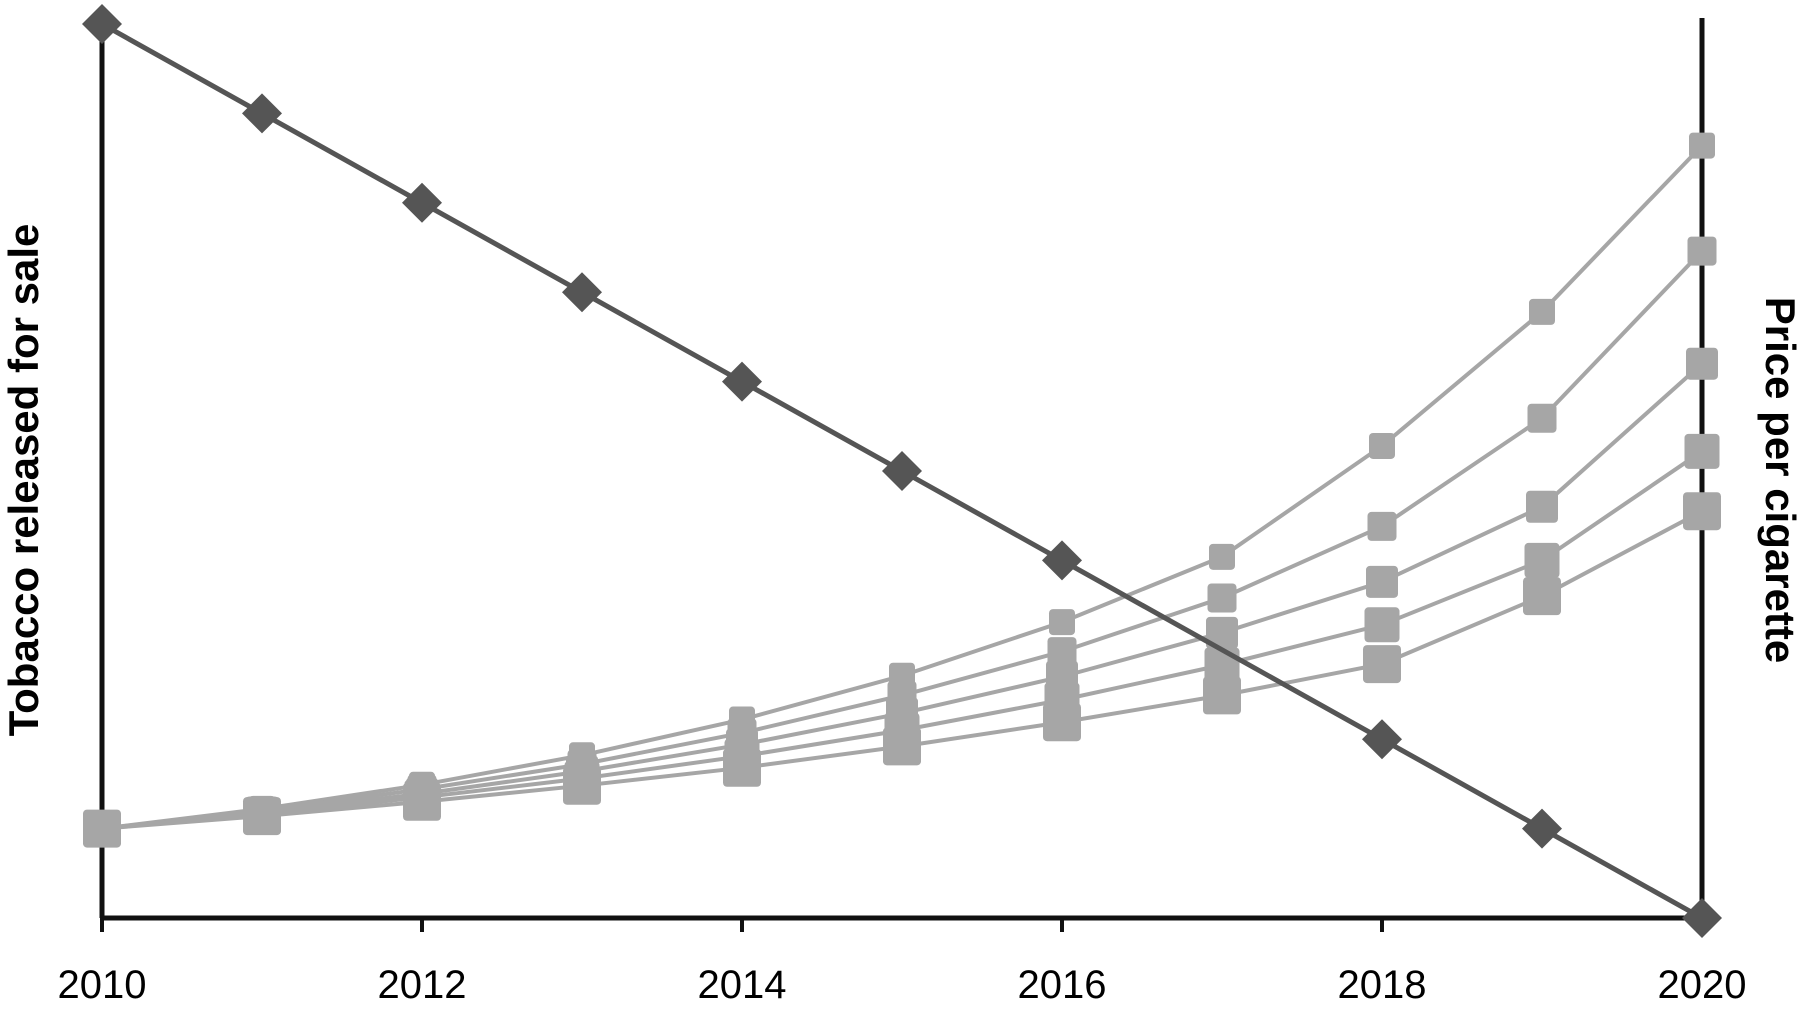  What do you see at coordinates (1702, 985) in the screenshot?
I see `x-tick-label: 2020` at bounding box center [1702, 985].